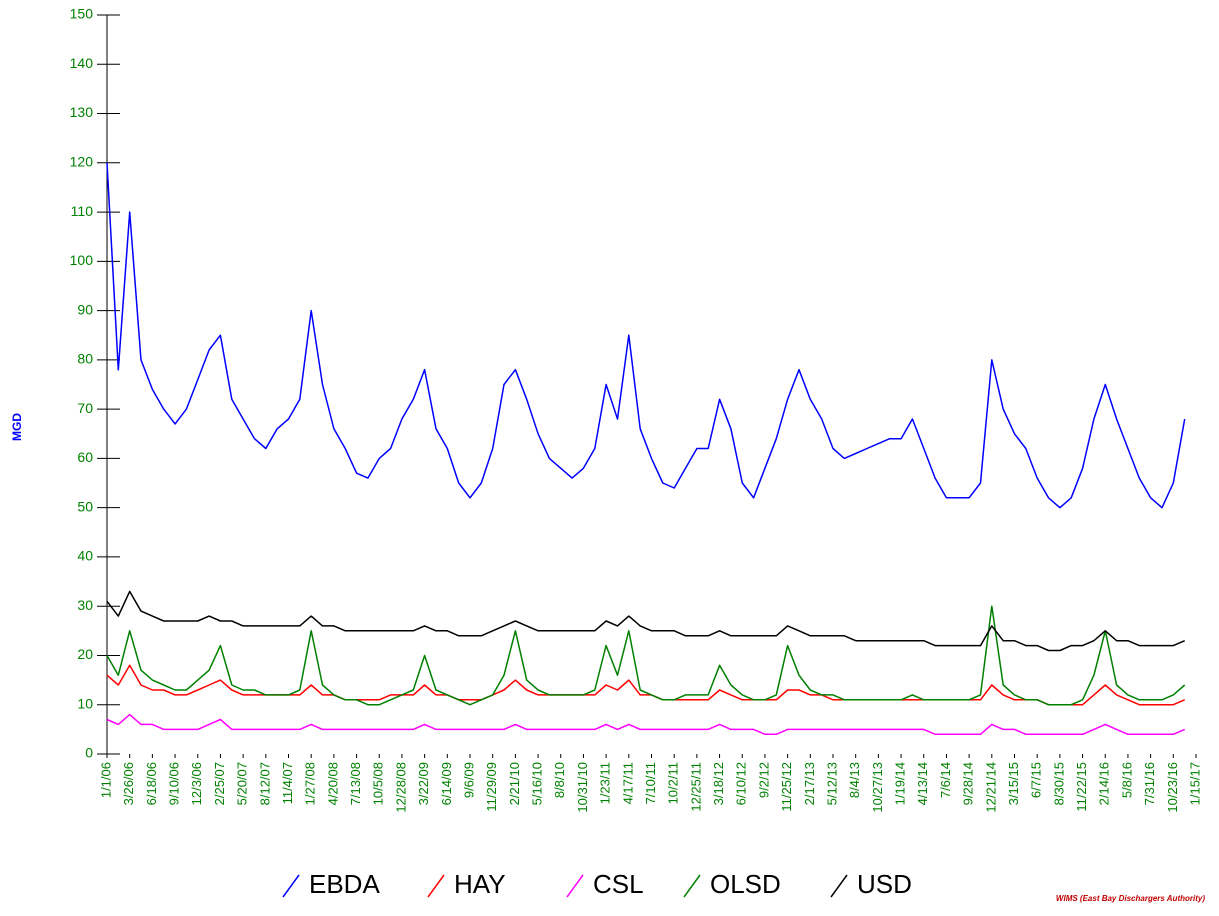 This screenshot has height=916, width=1219. Describe the element at coordinates (1104, 783) in the screenshot. I see `x-tick-label: 2/14/16` at that location.